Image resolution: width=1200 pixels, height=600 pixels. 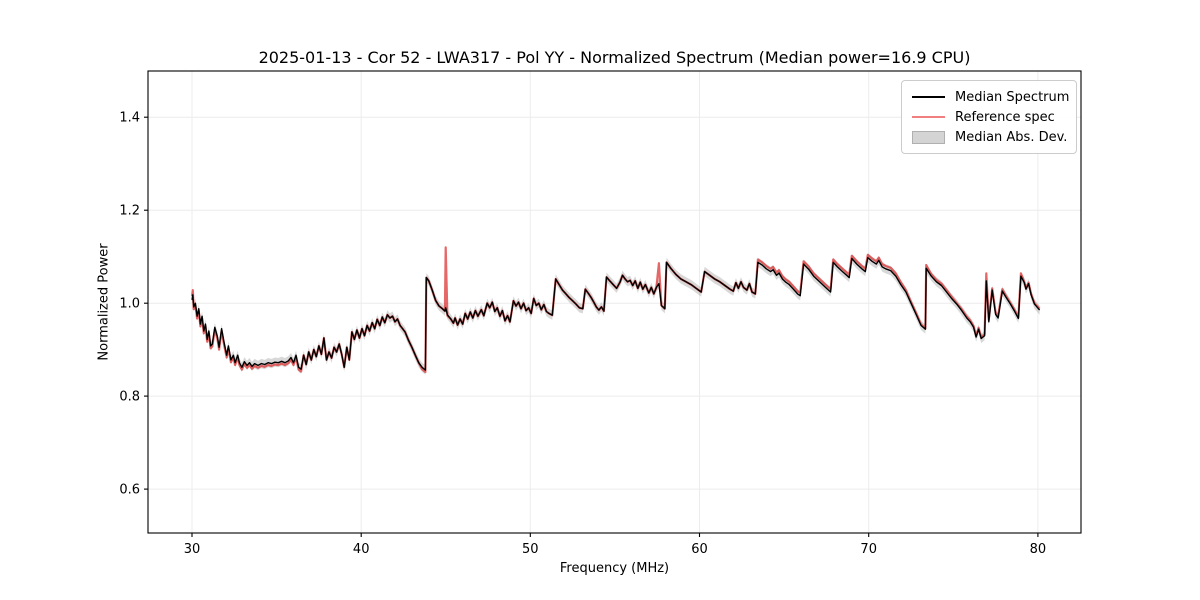 I want to click on y-tick-label: 1.4, so click(x=129, y=118).